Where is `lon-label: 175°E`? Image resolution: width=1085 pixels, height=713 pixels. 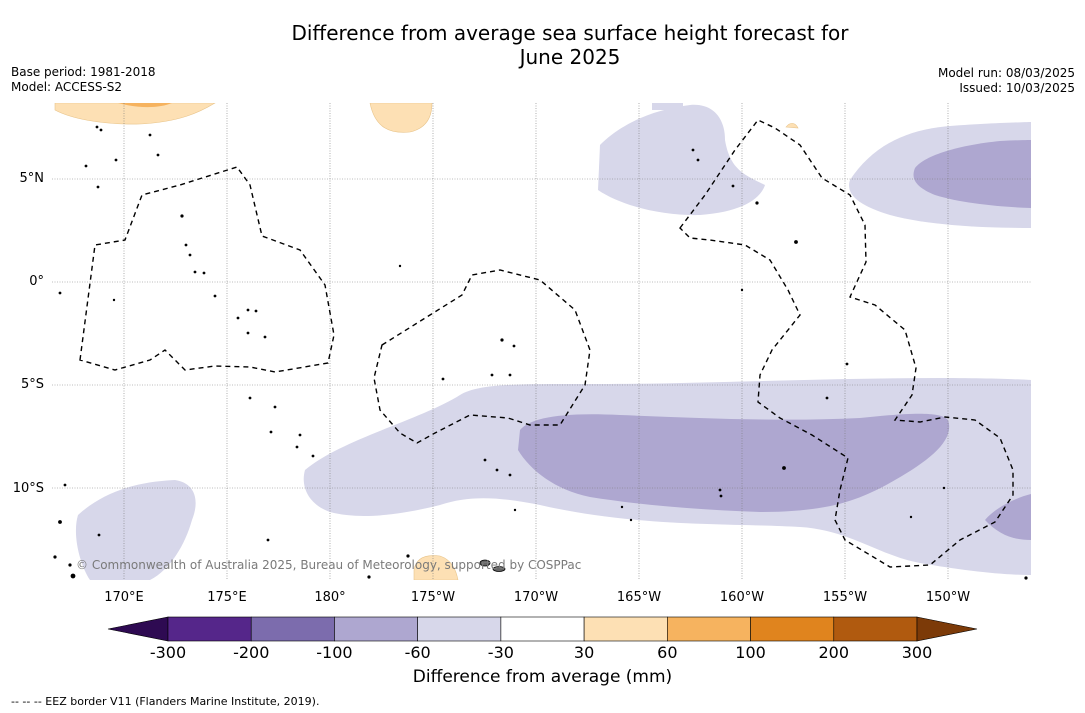 lon-label: 175°E is located at coordinates (227, 597).